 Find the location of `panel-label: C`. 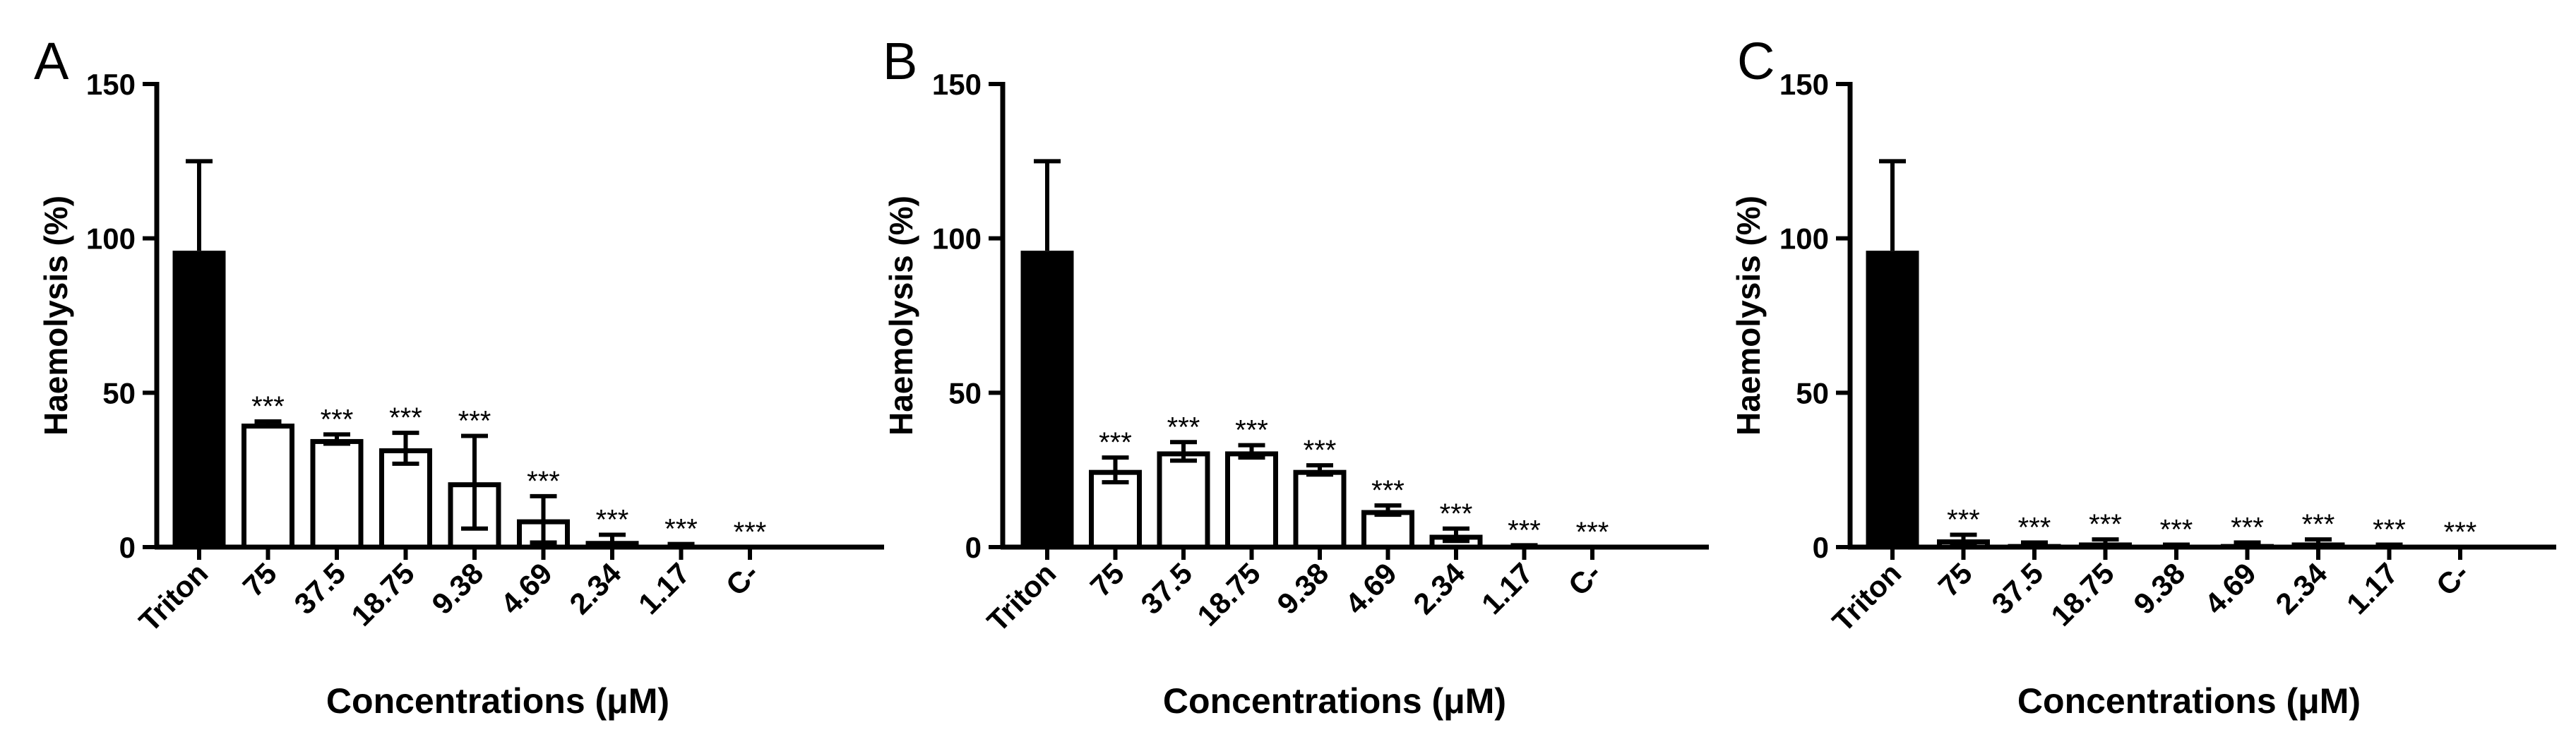

panel-label: C is located at coordinates (1756, 61).